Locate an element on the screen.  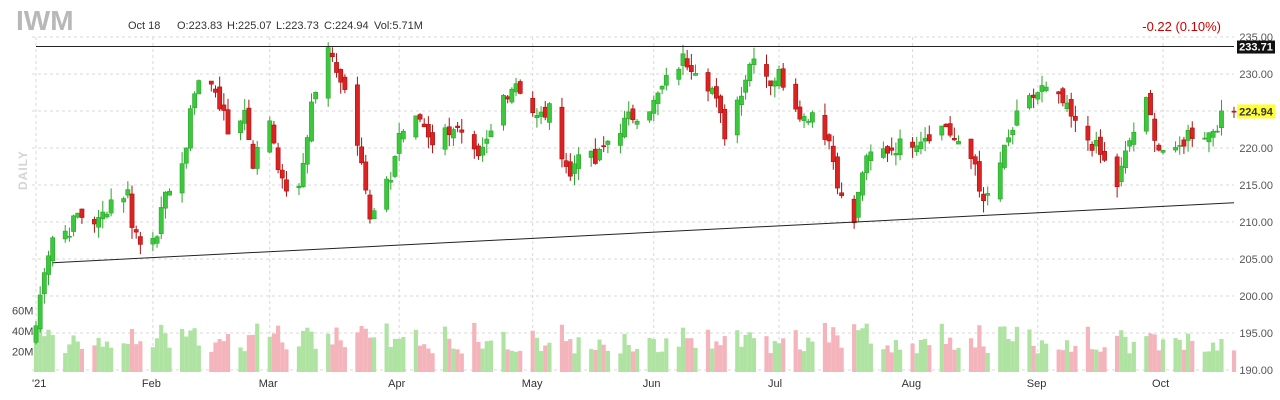
date-tick-label: Jun is located at coordinates (652, 384).